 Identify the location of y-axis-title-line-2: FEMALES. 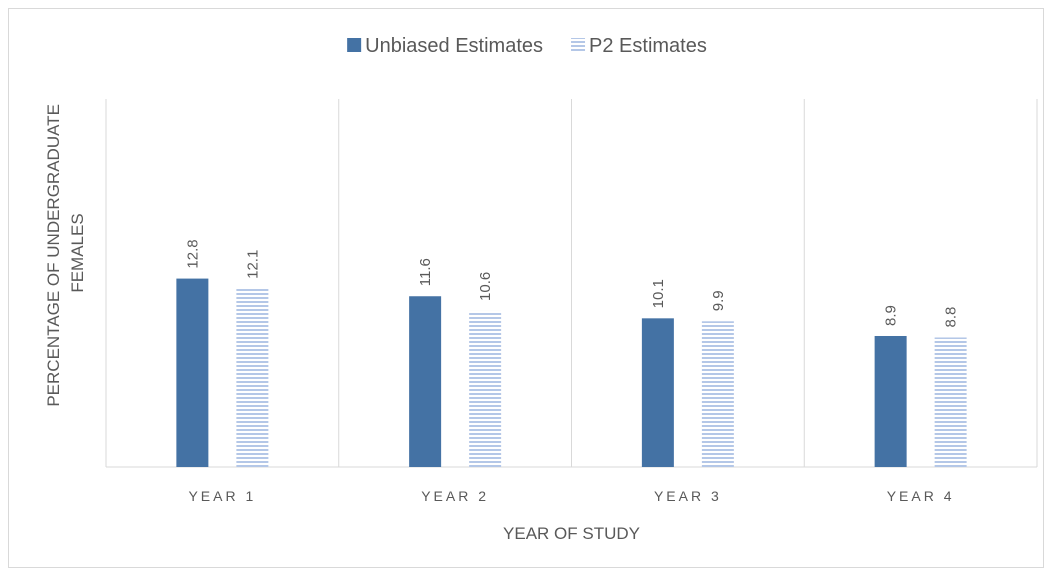
(77, 252).